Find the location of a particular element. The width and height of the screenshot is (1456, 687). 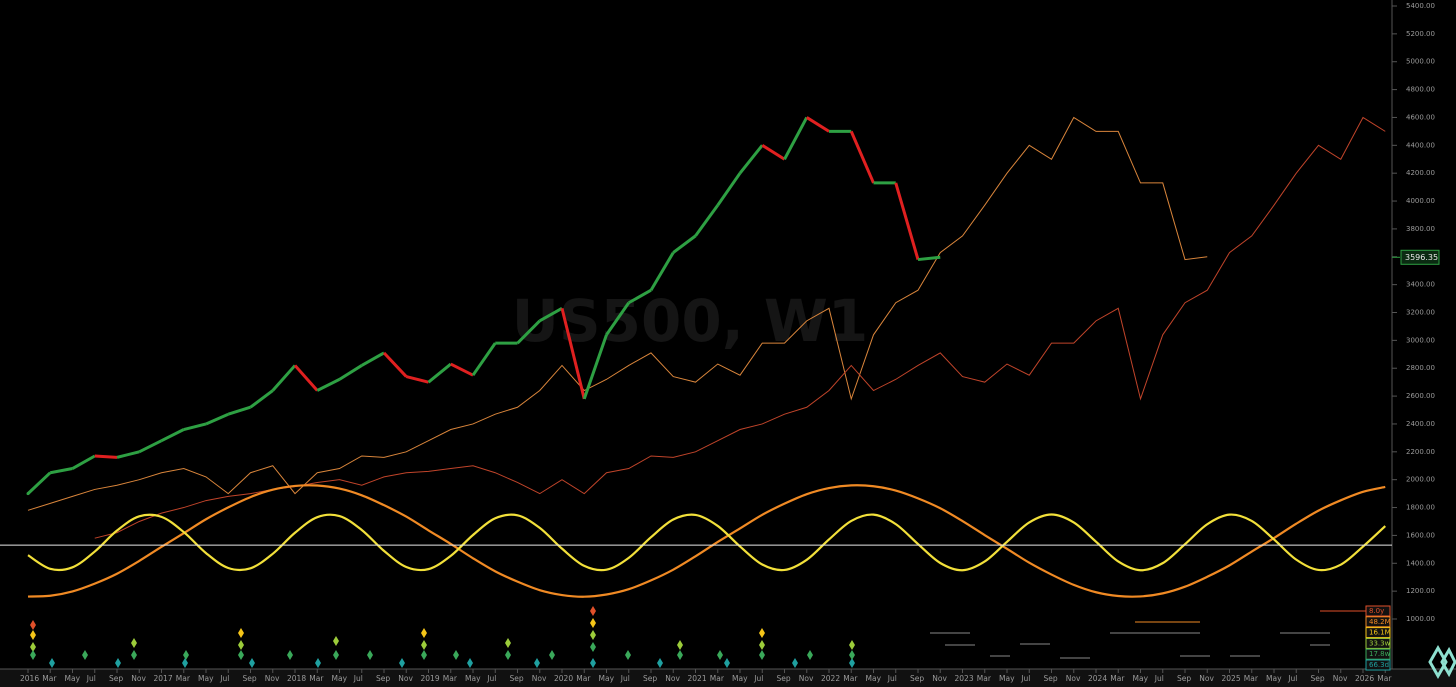

y-tick-label: 2400.00 is located at coordinates (1420, 424).